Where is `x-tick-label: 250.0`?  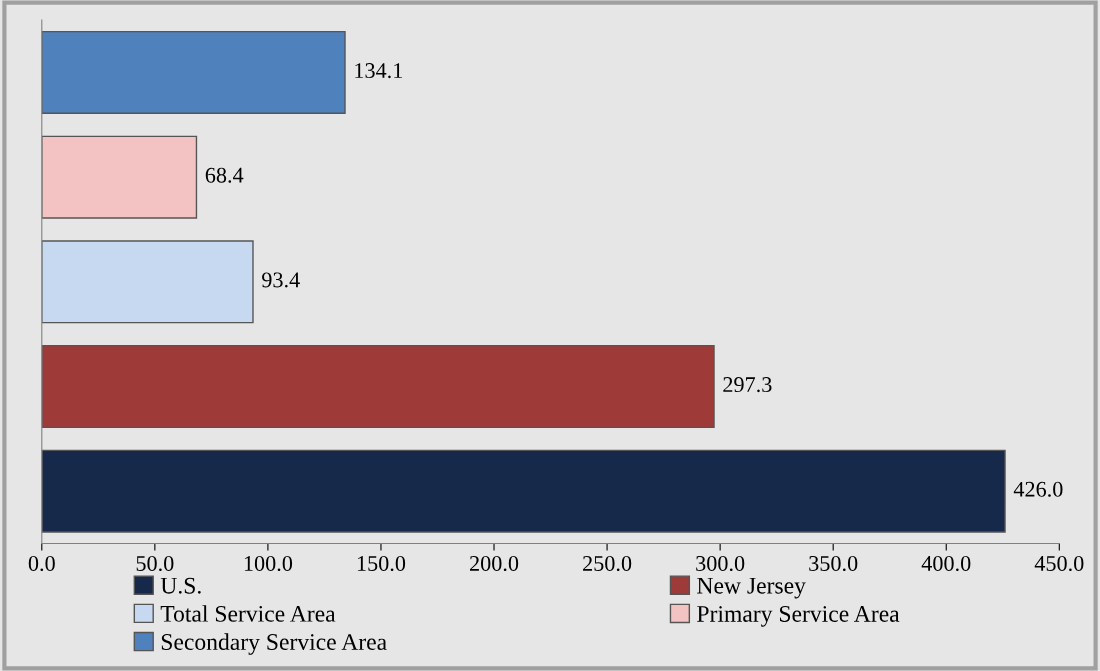
x-tick-label: 250.0 is located at coordinates (607, 563).